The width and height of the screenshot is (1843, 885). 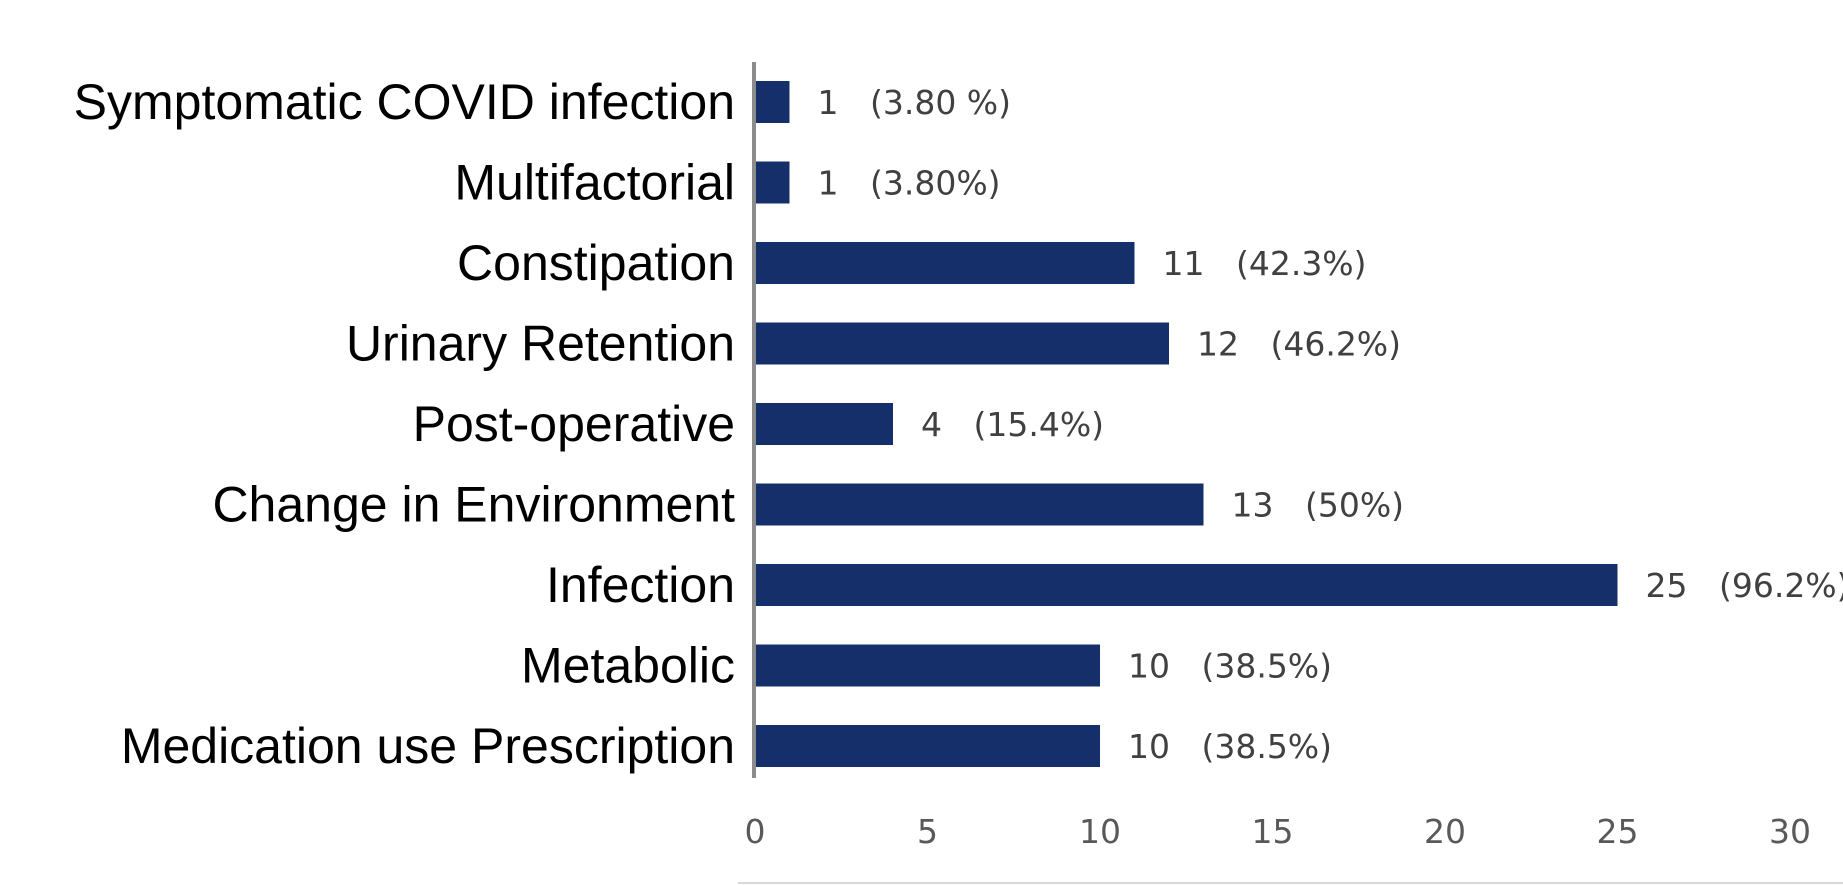 What do you see at coordinates (1299, 344) in the screenshot?
I see `data-label-urinary-retention: 12 (46.2%)` at bounding box center [1299, 344].